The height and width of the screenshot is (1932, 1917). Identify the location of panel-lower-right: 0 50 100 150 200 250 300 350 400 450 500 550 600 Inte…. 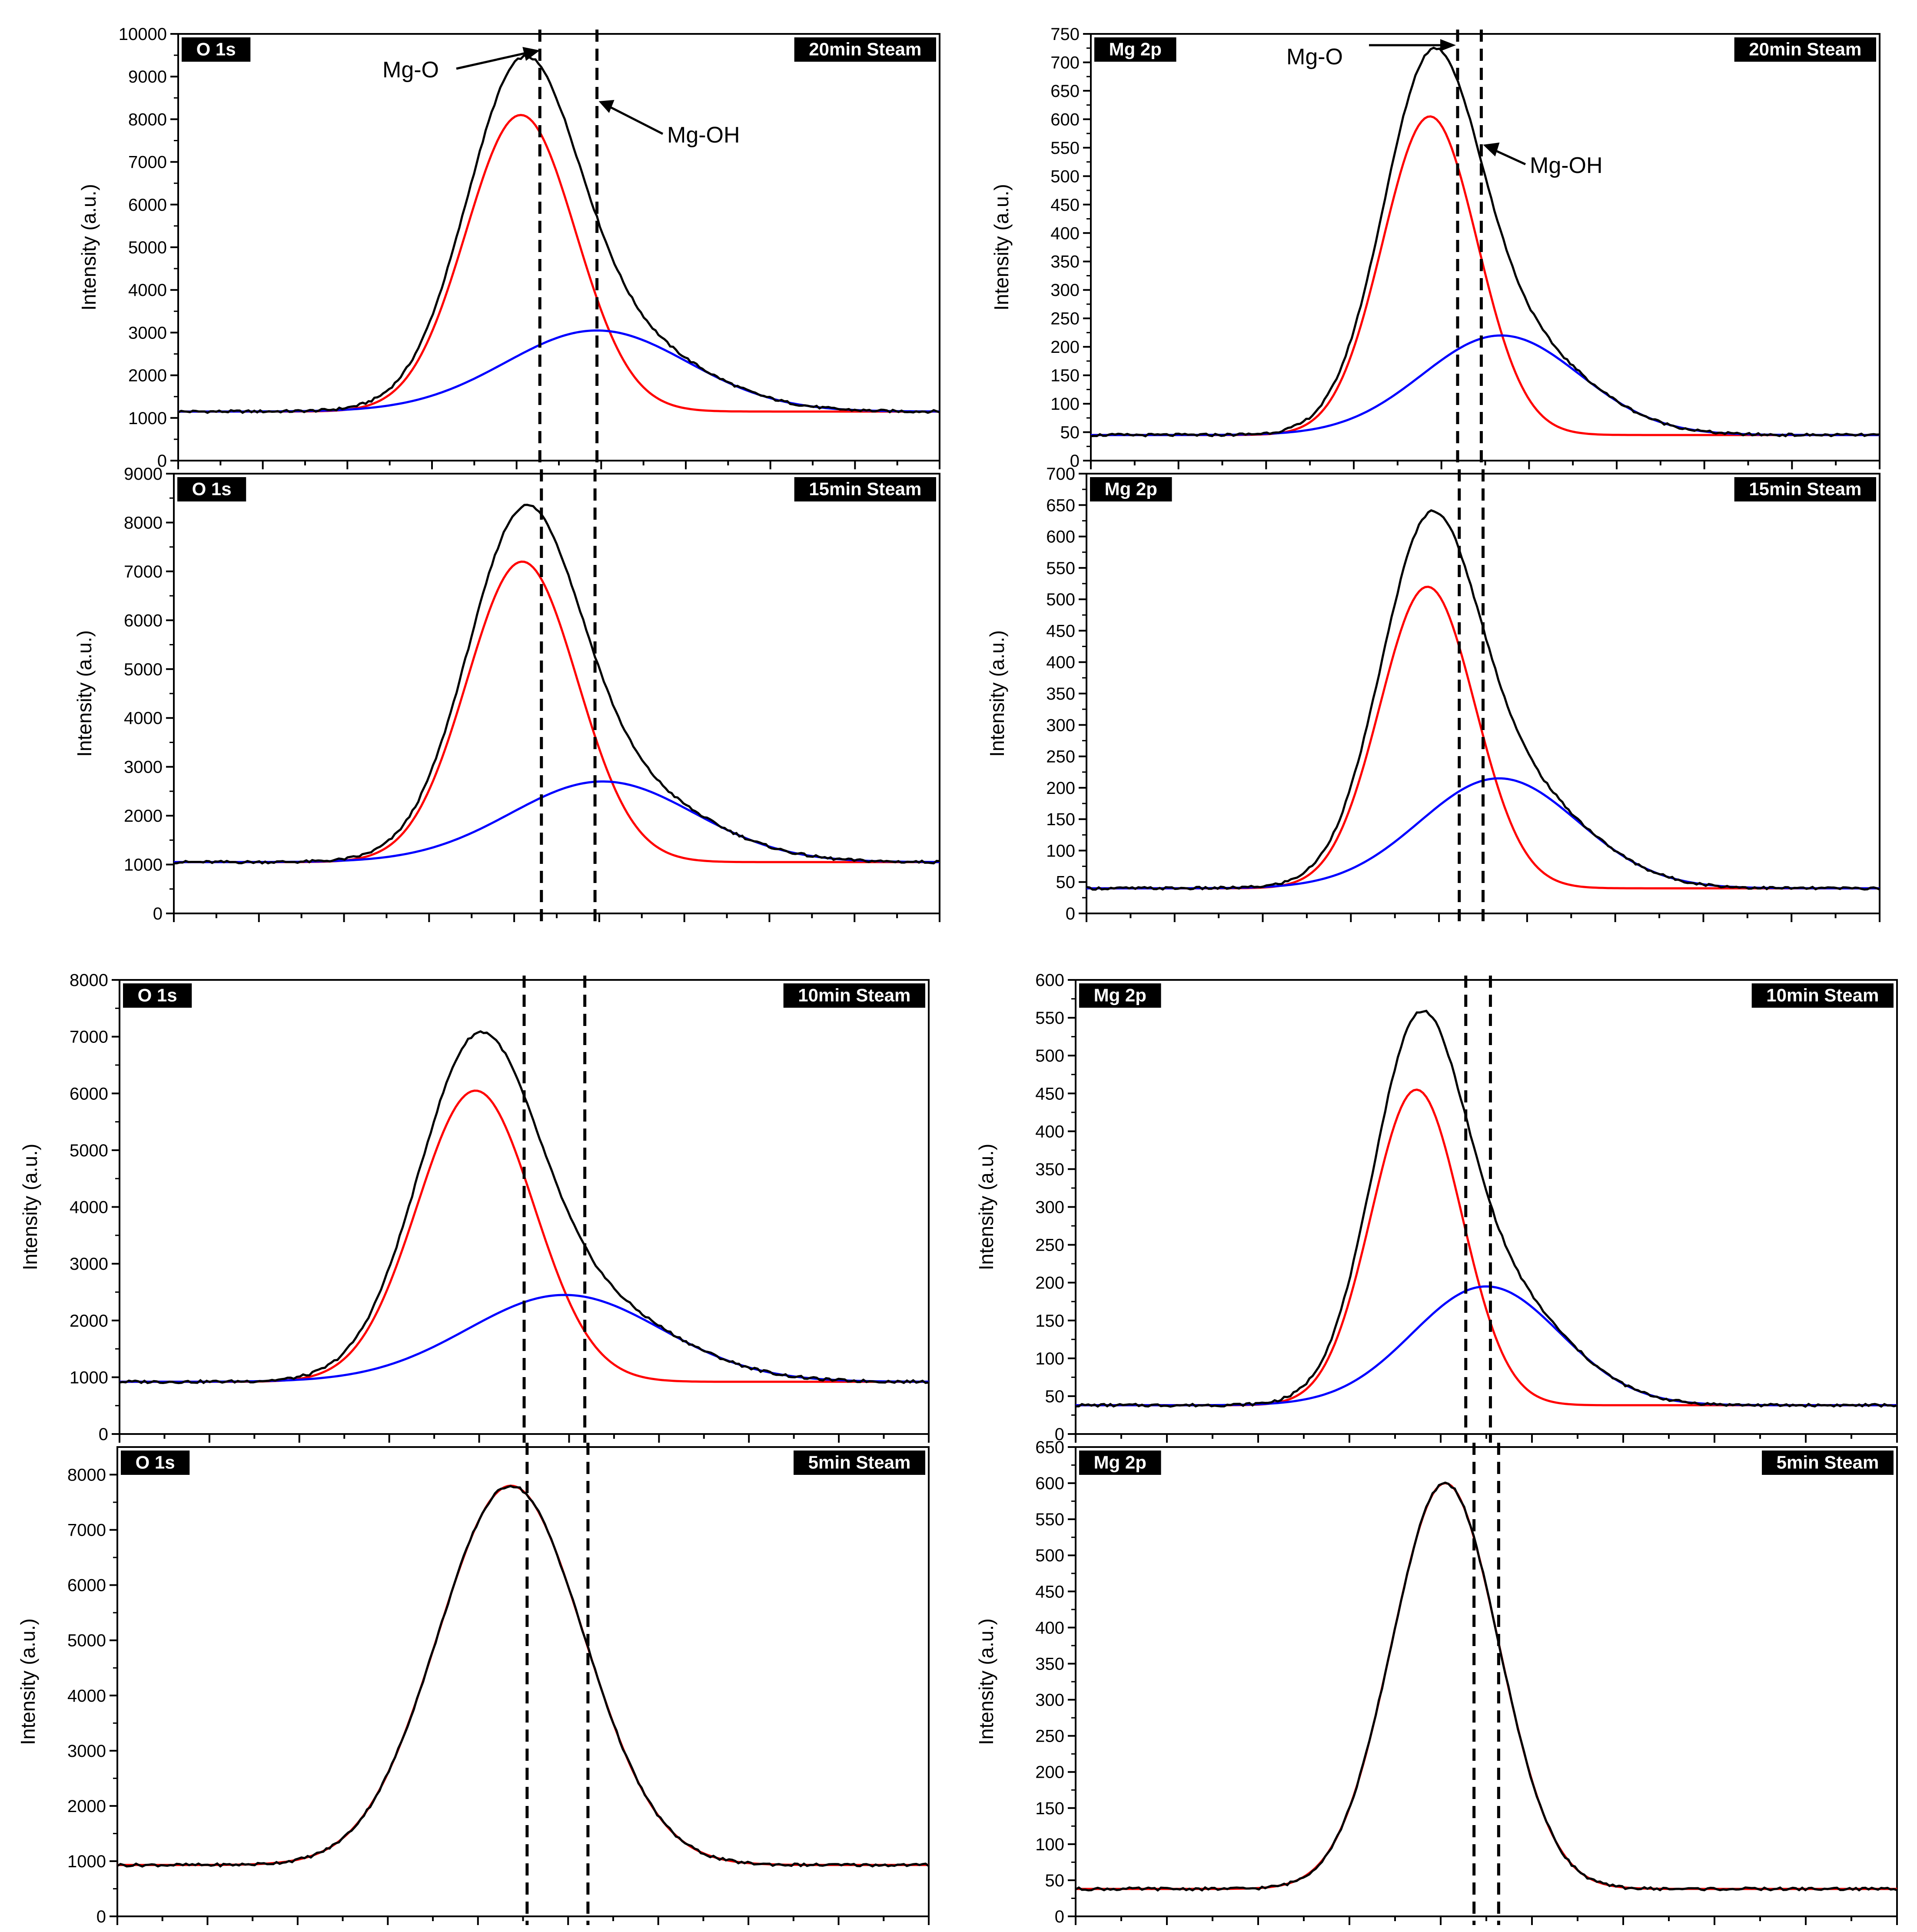
(1436, 1207).